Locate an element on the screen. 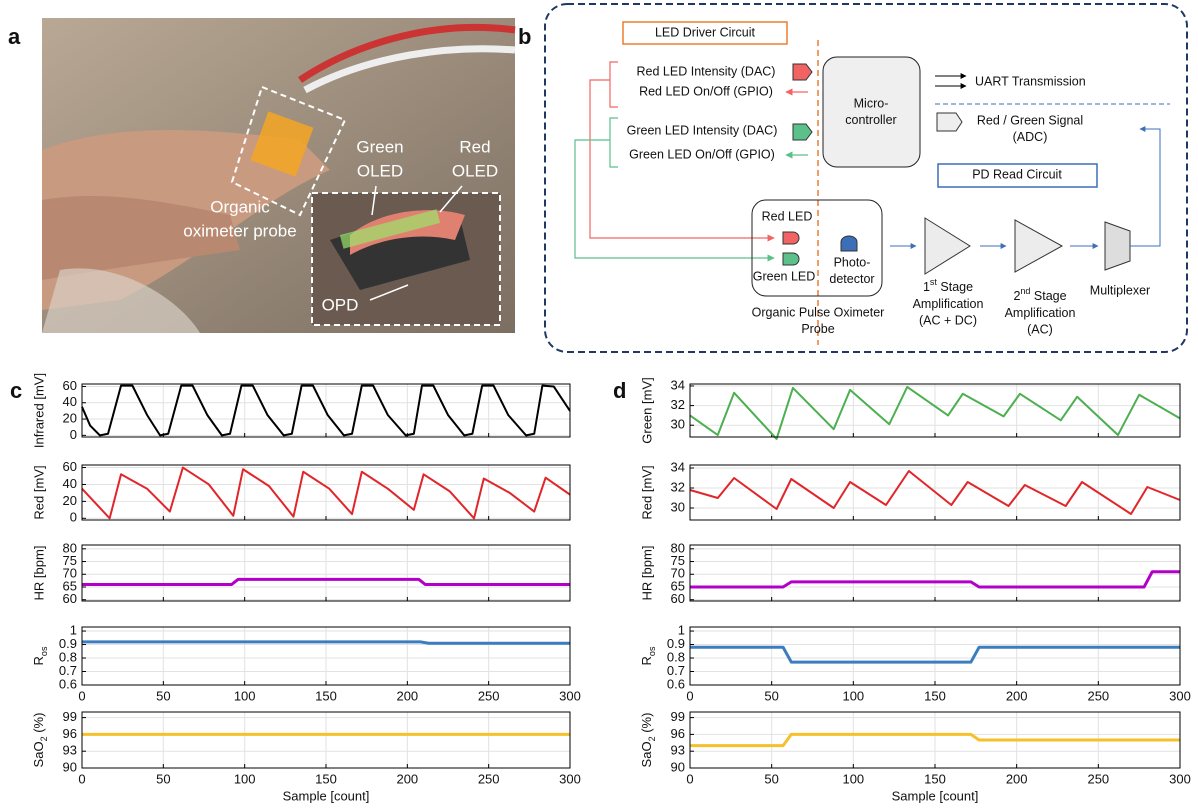  diagram-label: PD Read Circuit is located at coordinates (1017, 174).